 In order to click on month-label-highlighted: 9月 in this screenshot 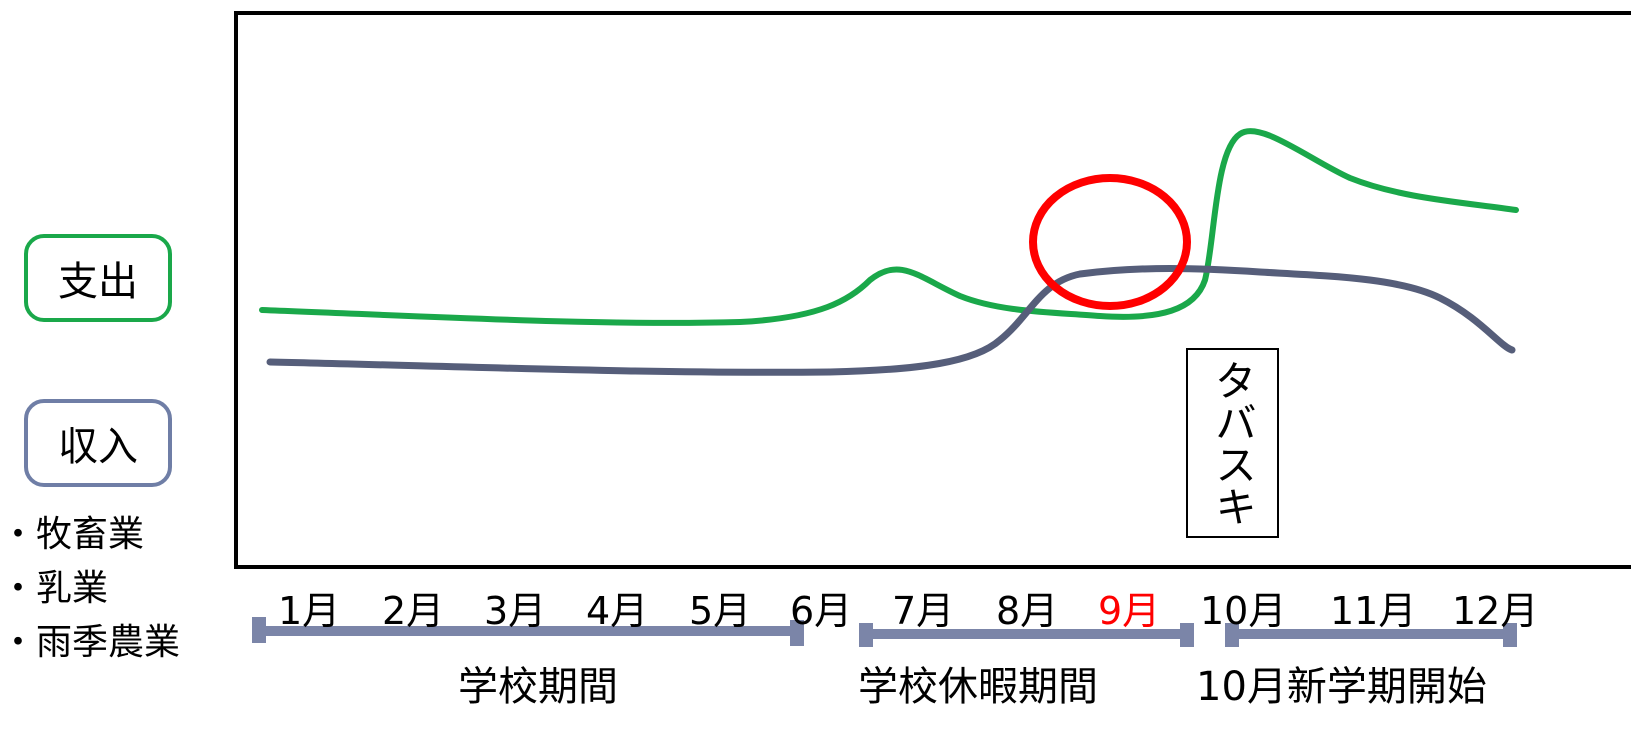, I will do `click(1129, 611)`.